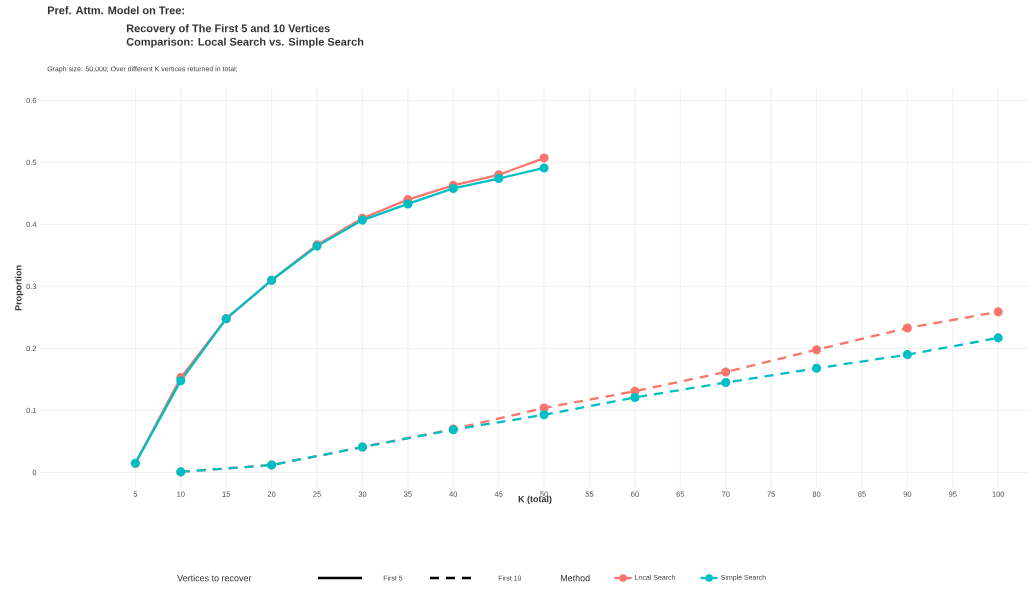 The height and width of the screenshot is (590, 1034). I want to click on text: Vertices to recover, so click(214, 578).